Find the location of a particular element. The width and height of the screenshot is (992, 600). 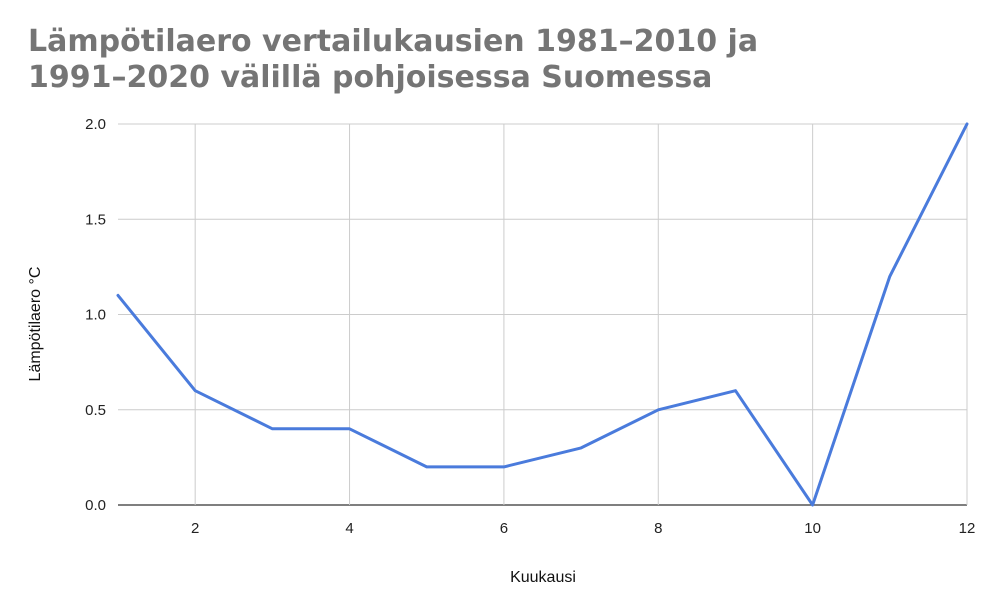

chart-title-line-2: 1991–2020 välillä pohjoisessa Suomessa is located at coordinates (370, 77).